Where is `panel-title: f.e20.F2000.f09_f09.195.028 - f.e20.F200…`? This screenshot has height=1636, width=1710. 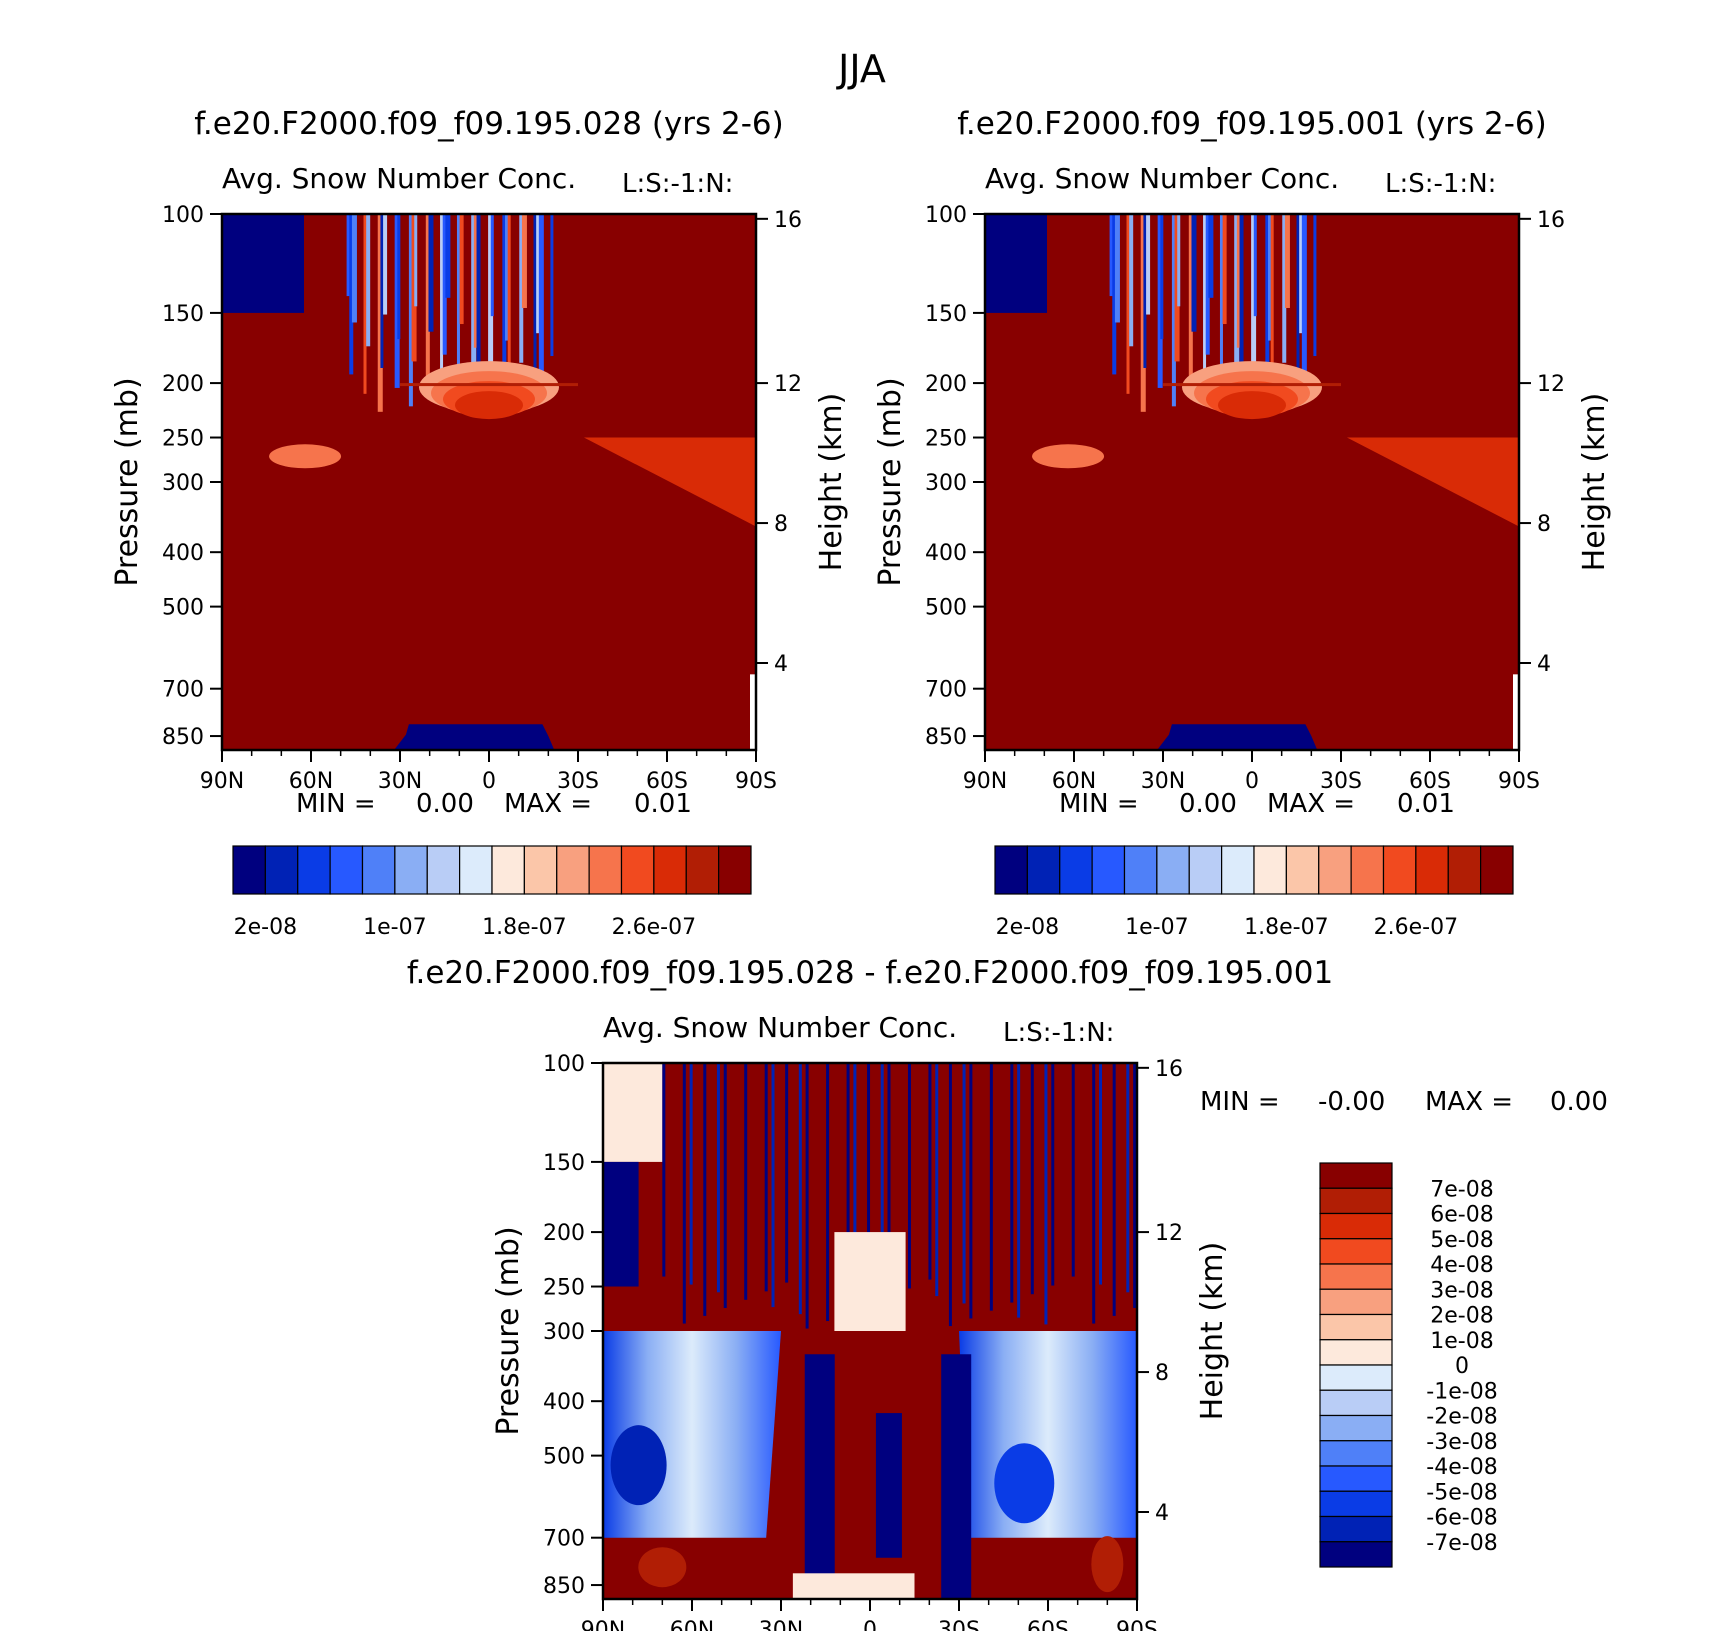
panel-title: f.e20.F2000.f09_f09.195.028 - f.e20.F200… is located at coordinates (870, 973).